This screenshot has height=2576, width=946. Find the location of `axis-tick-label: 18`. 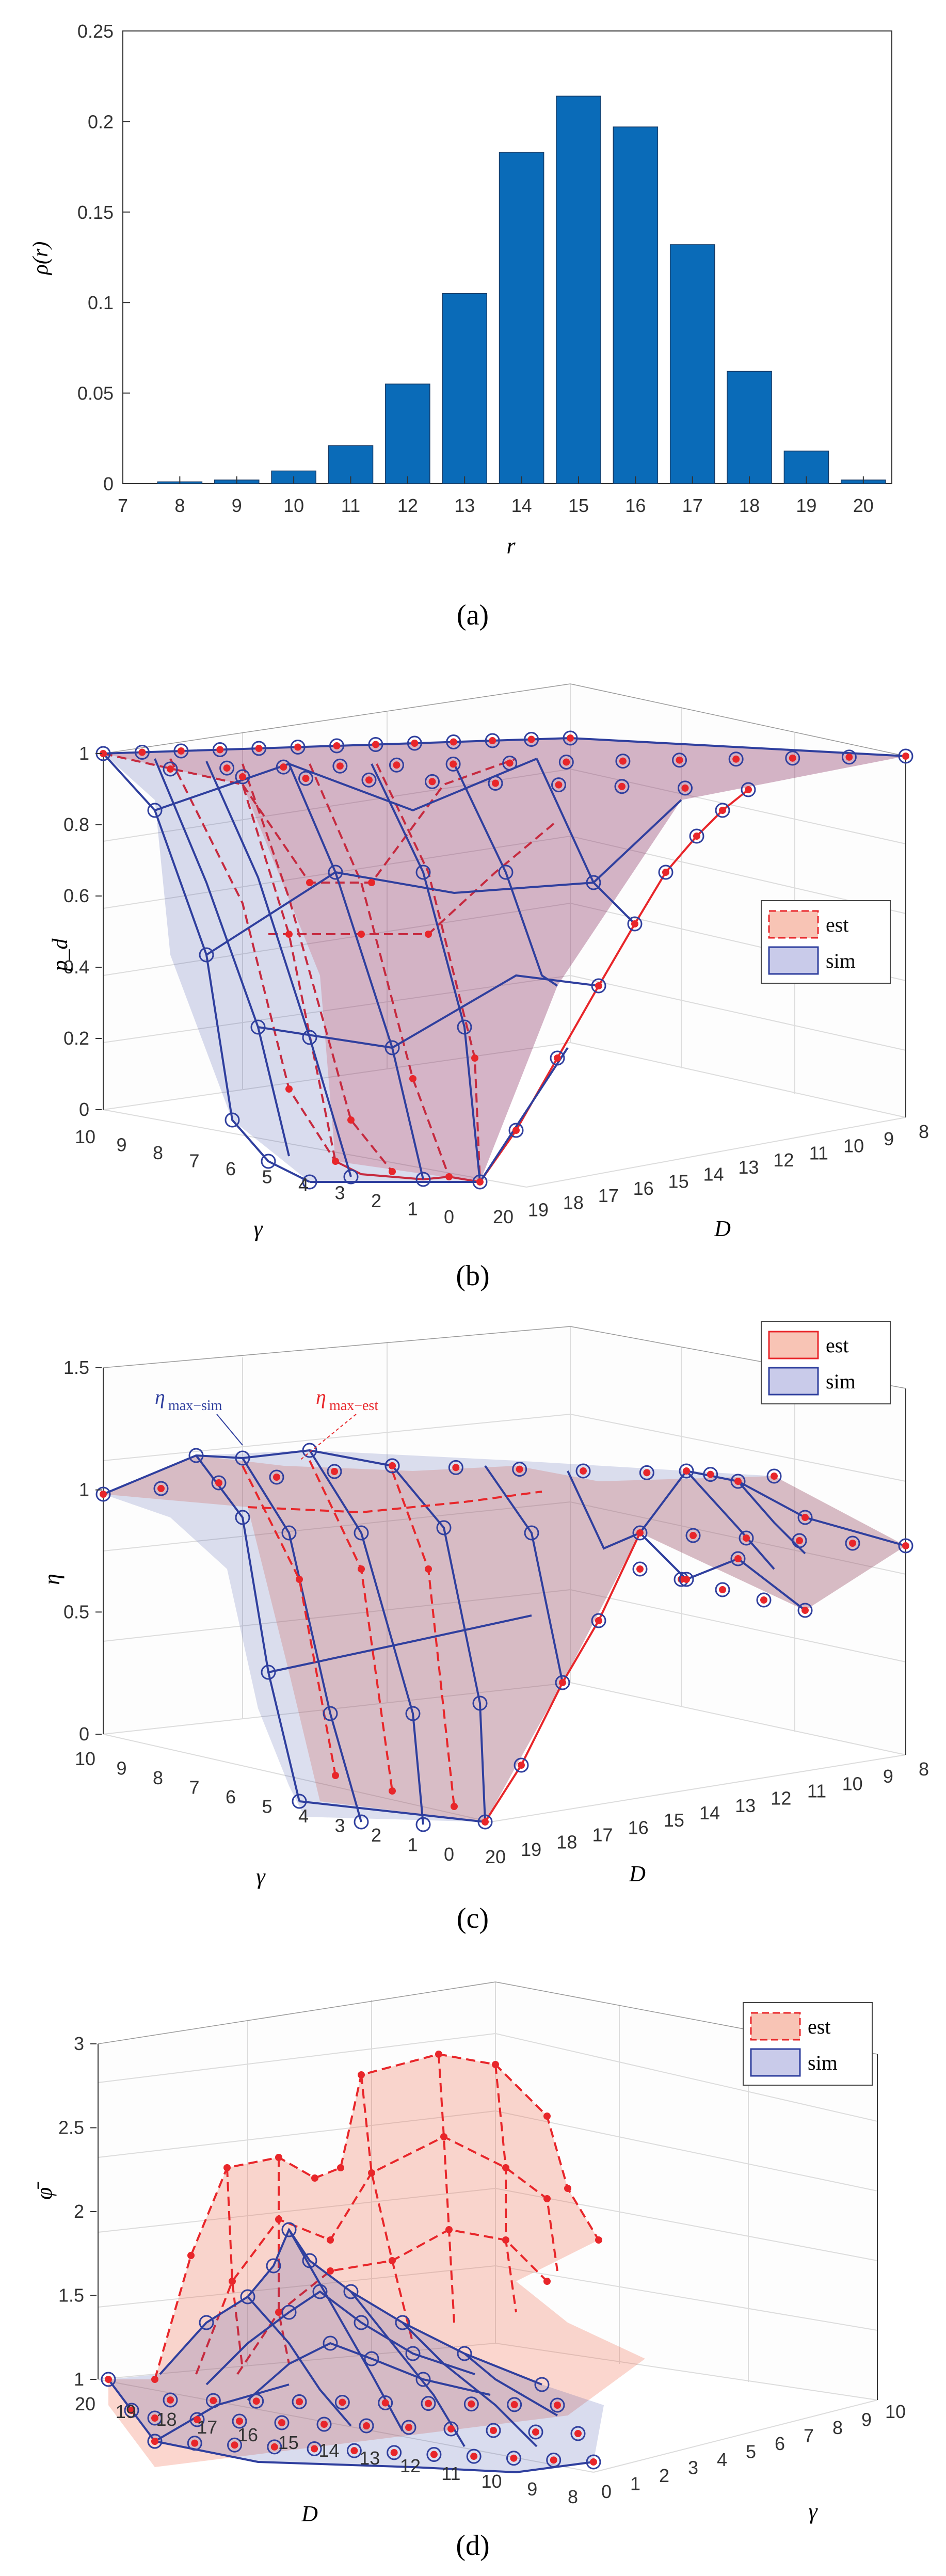

axis-tick-label: 18 is located at coordinates (567, 1842).